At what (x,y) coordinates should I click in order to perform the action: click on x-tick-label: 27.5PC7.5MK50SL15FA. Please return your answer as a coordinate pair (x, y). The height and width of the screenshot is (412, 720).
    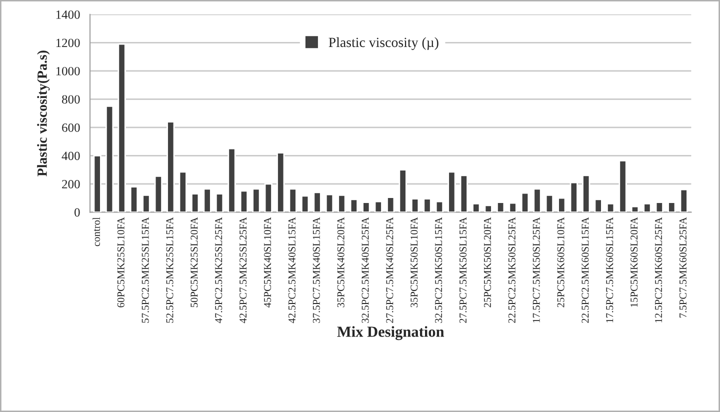
    Looking at the image, I should click on (463, 270).